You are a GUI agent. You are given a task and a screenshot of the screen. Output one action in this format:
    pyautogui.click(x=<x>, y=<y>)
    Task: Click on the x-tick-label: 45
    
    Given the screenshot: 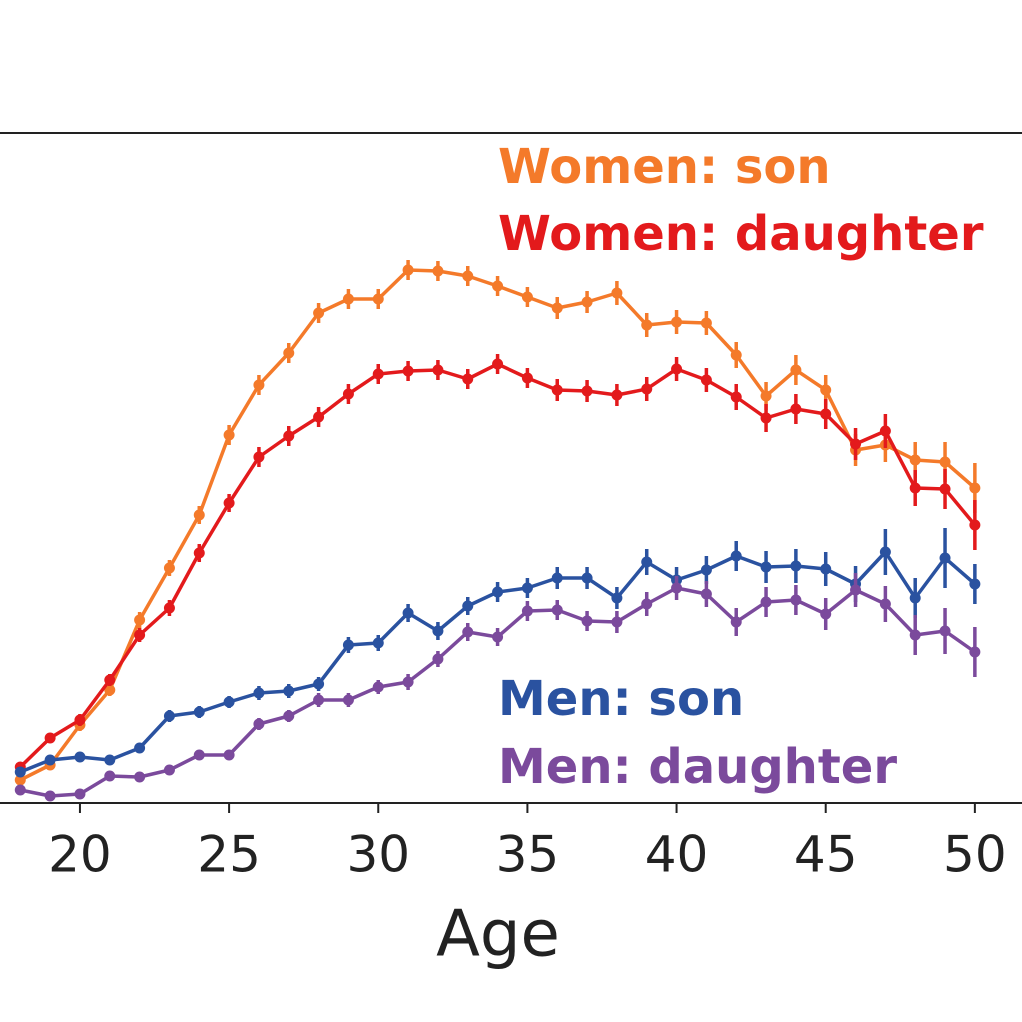 What is the action you would take?
    pyautogui.click(x=826, y=855)
    